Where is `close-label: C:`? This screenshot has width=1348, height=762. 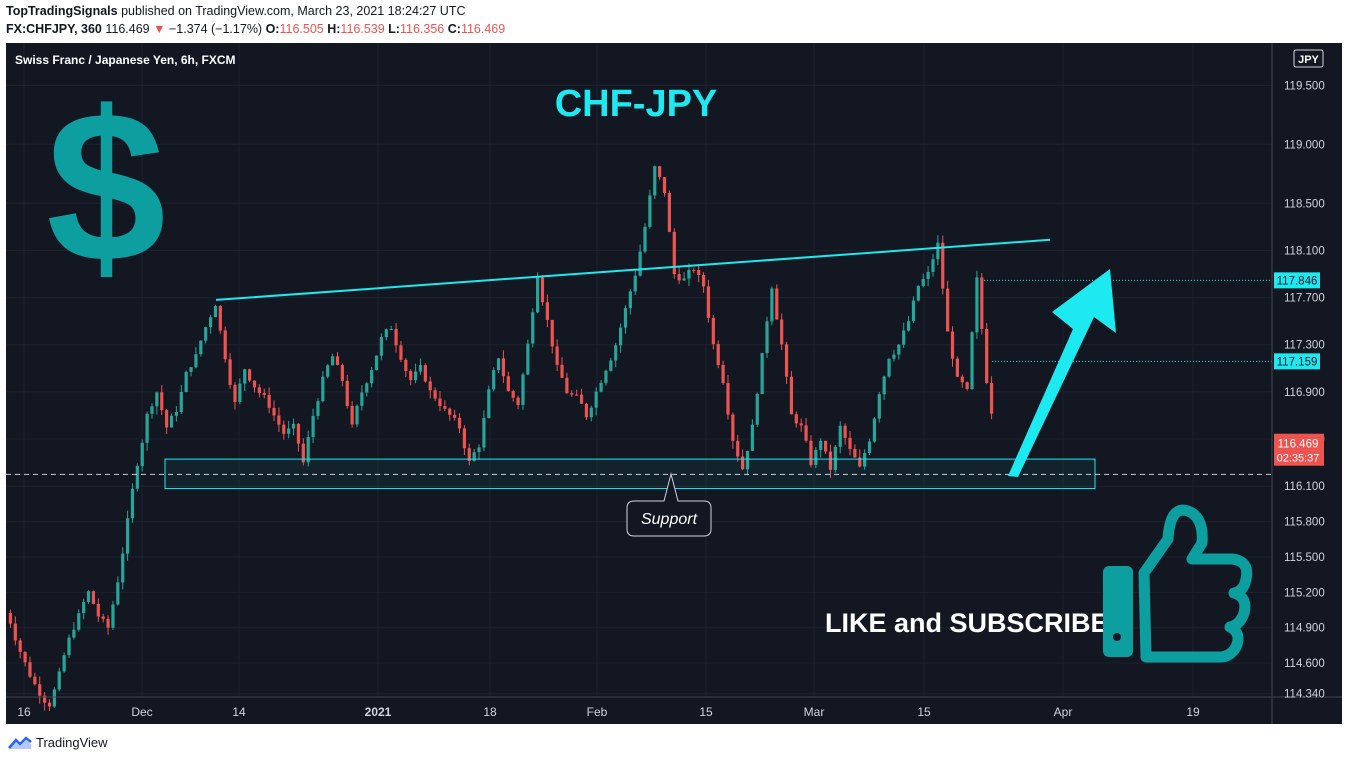 close-label: C: is located at coordinates (454, 29).